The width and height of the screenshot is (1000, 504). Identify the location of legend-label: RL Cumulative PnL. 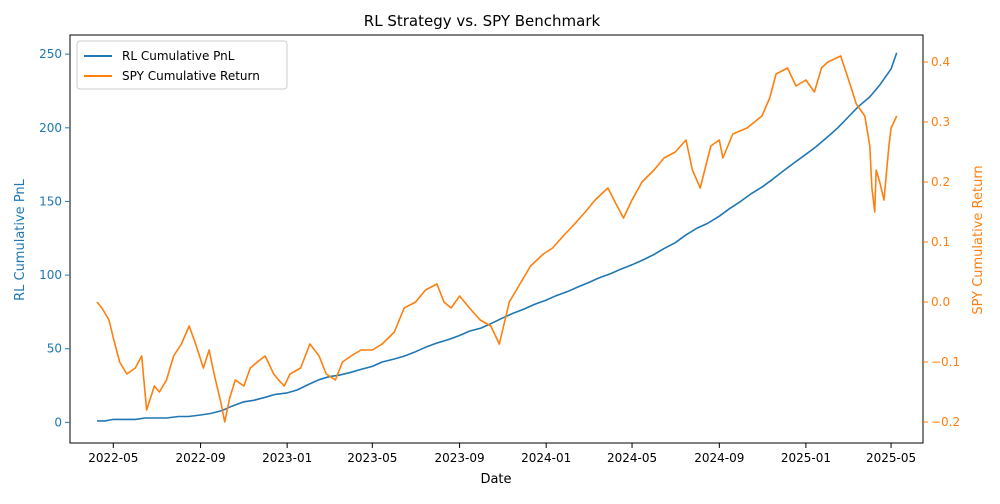
(178, 56).